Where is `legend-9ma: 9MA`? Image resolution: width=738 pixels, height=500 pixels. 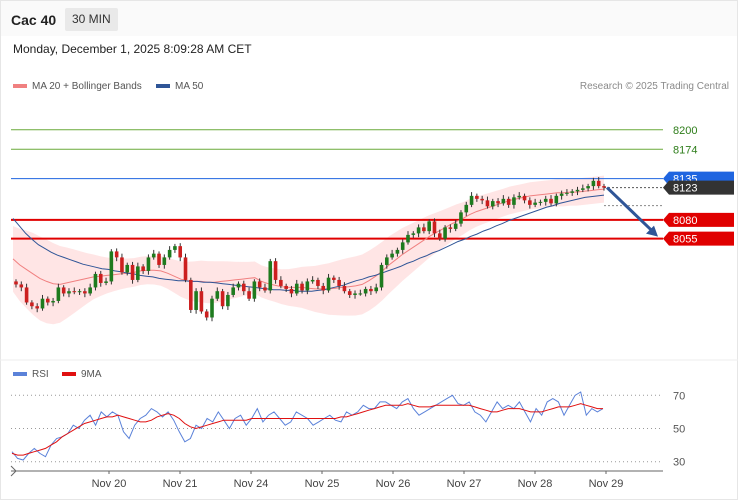
legend-9ma: 9MA is located at coordinates (82, 374).